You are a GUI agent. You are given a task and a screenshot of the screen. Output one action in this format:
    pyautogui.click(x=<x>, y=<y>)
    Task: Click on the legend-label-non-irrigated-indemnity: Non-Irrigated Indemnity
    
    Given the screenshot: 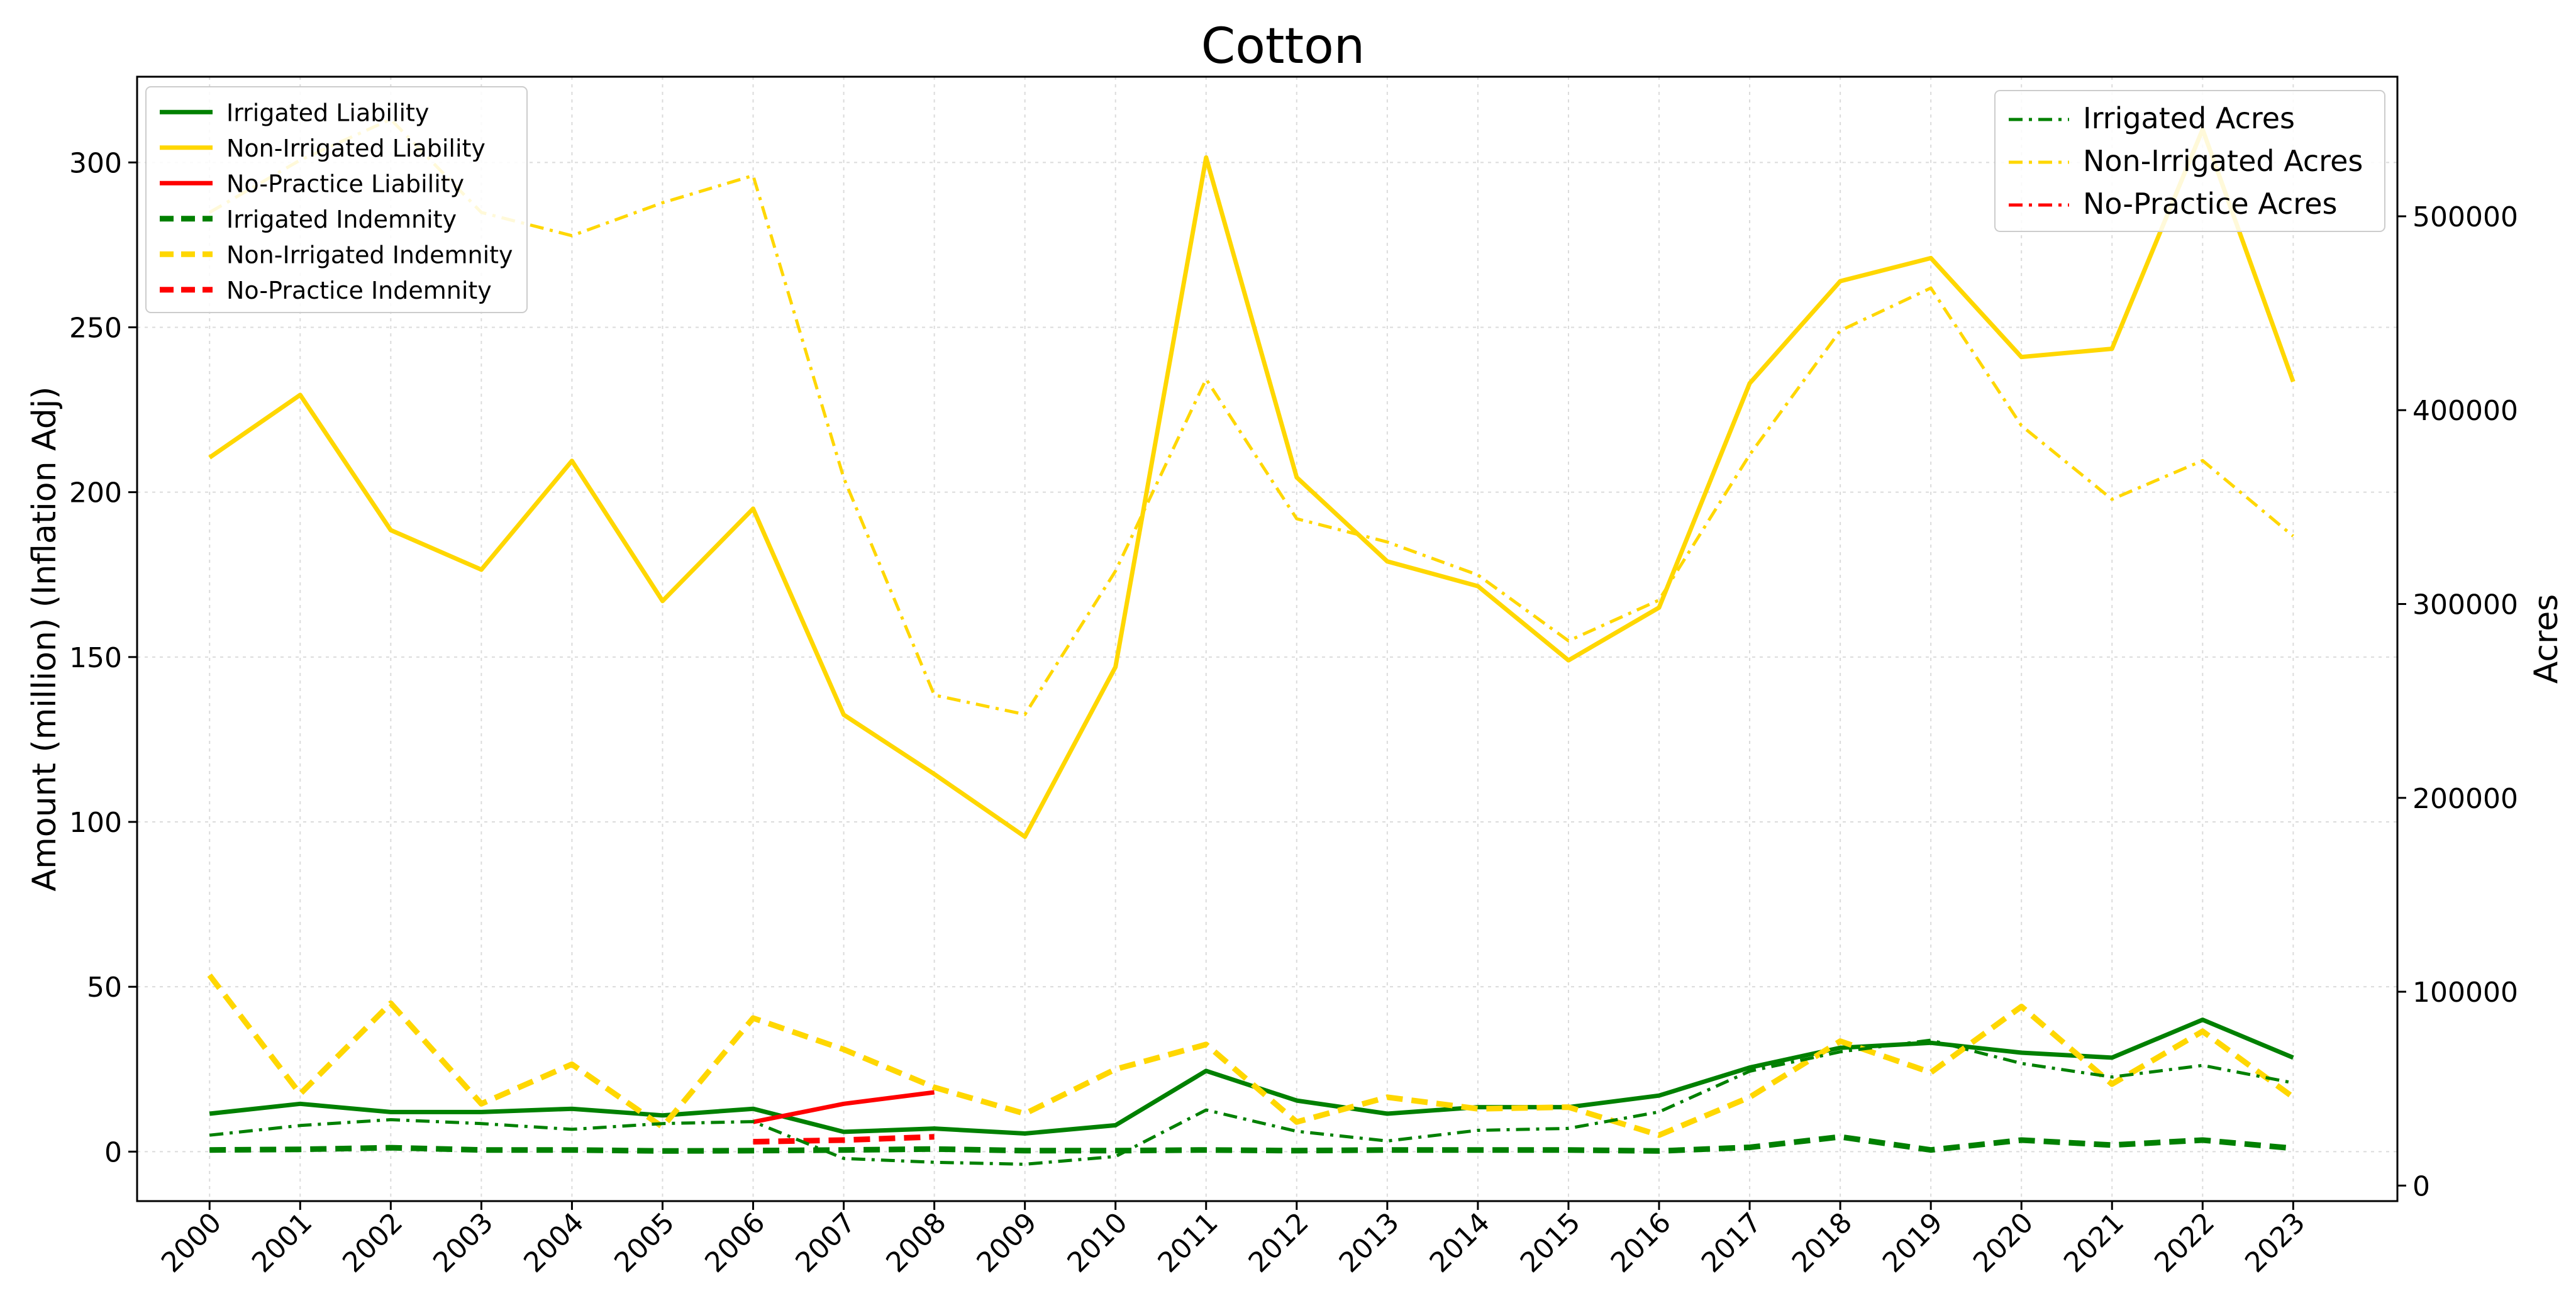 What is the action you would take?
    pyautogui.click(x=369, y=255)
    